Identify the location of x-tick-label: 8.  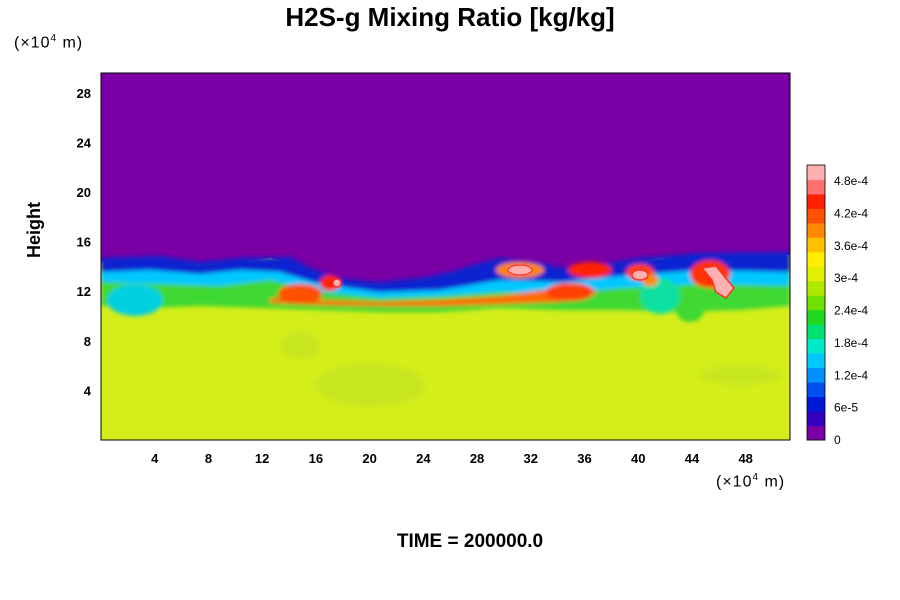
(208, 458).